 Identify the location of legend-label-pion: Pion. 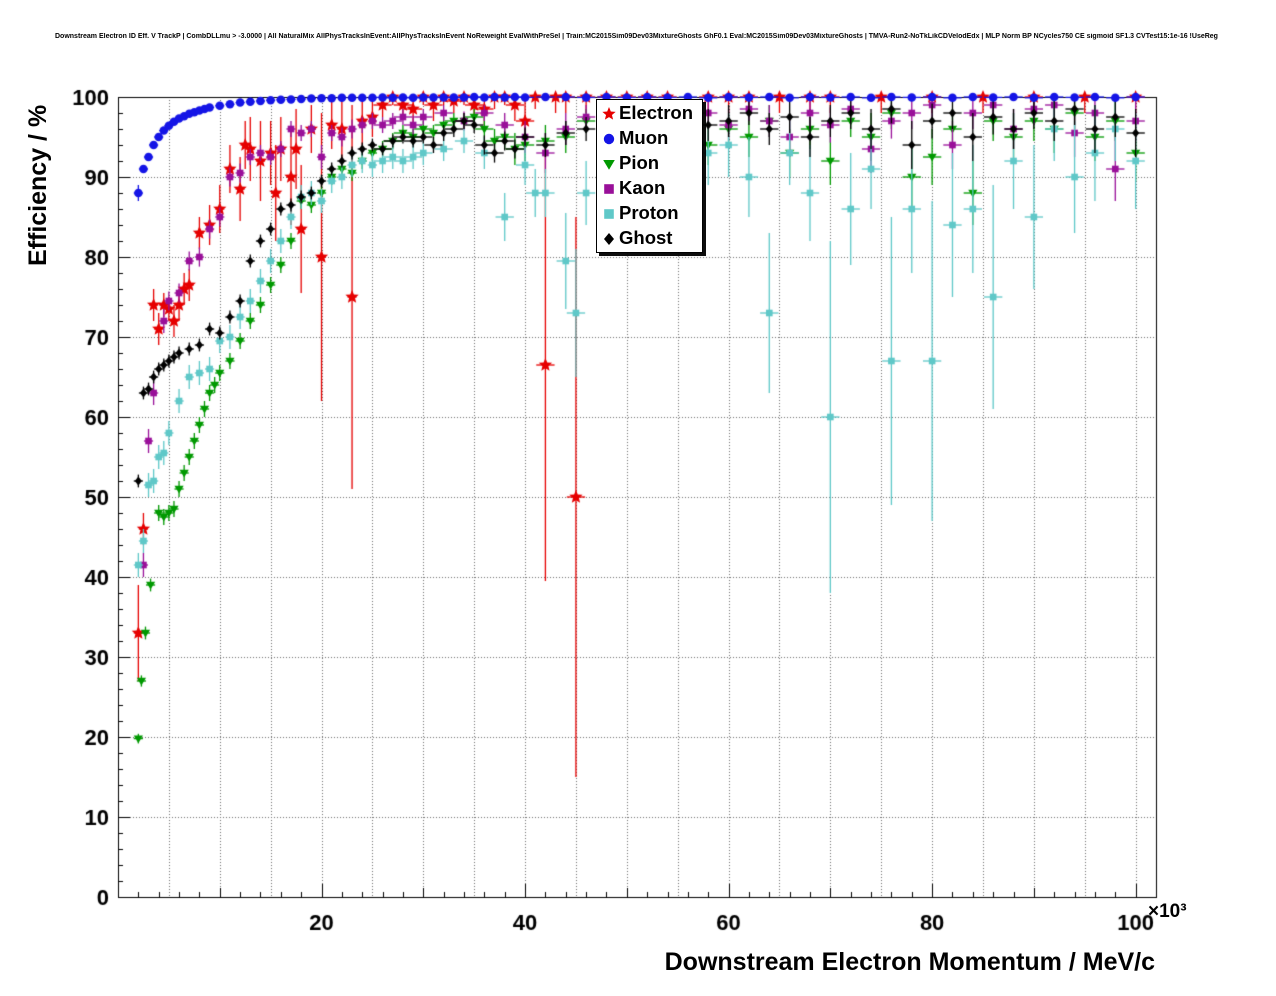
(639, 163).